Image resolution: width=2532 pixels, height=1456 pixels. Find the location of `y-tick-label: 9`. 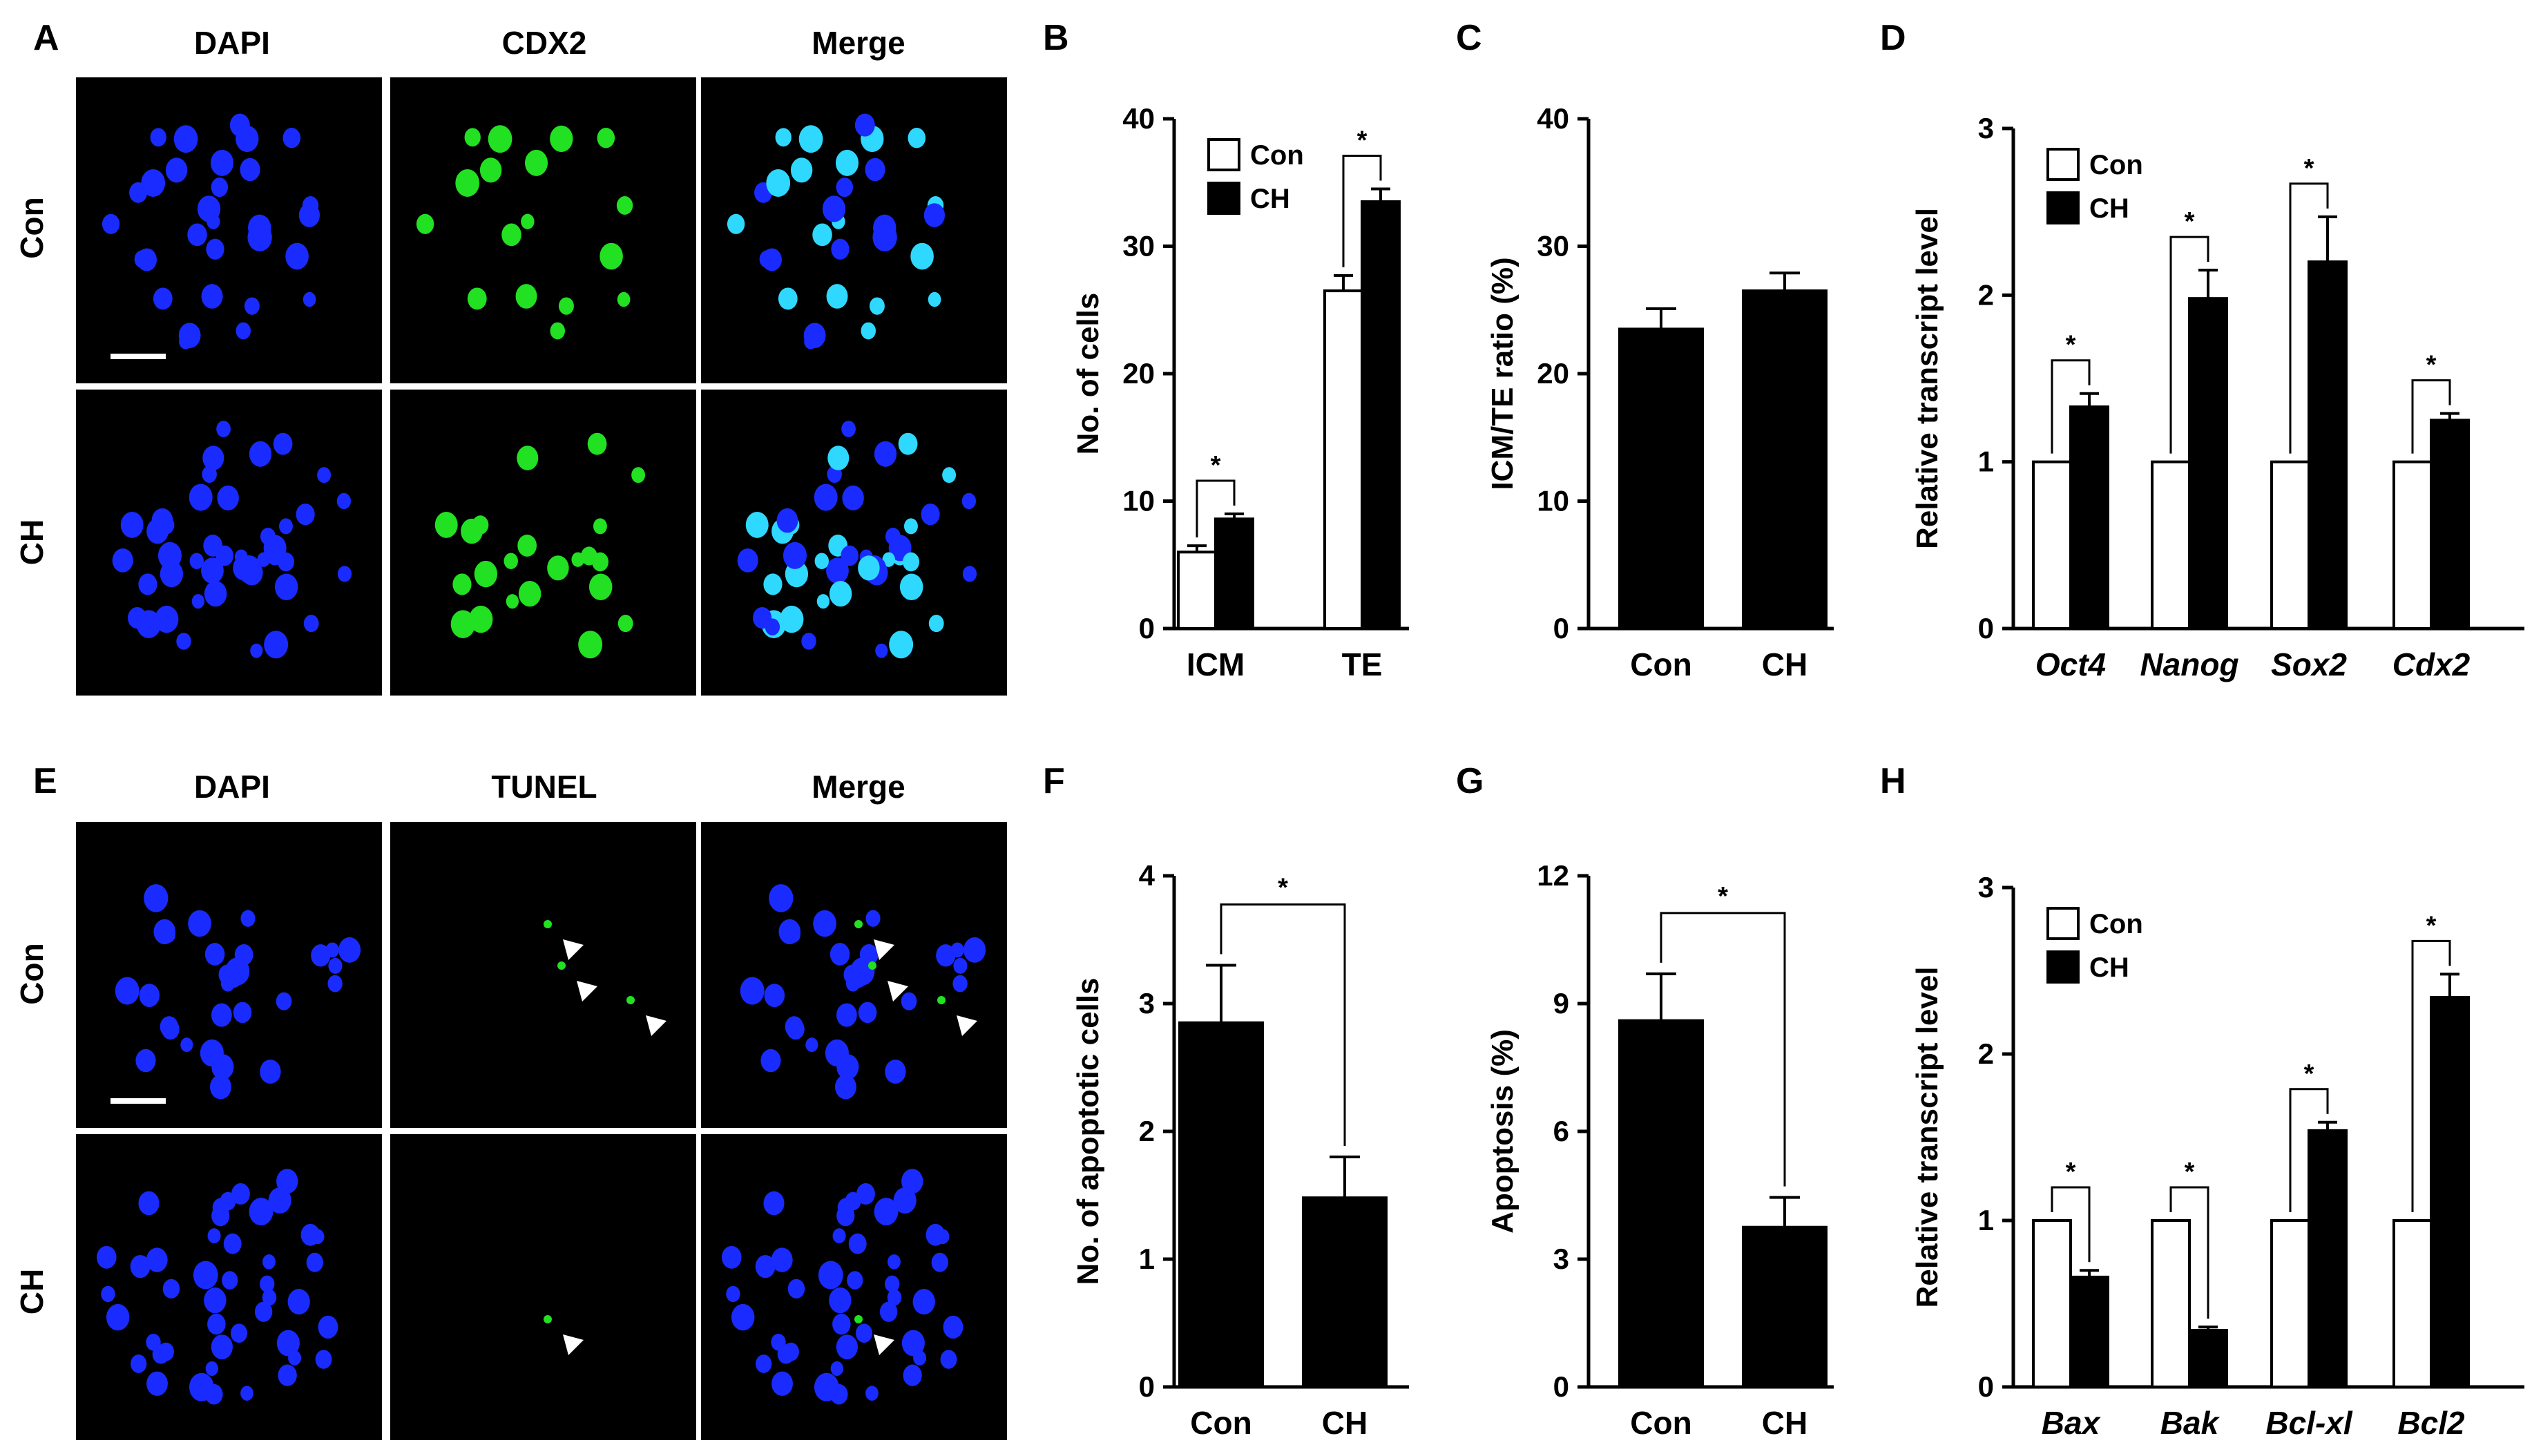

y-tick-label: 9 is located at coordinates (1561, 1003).